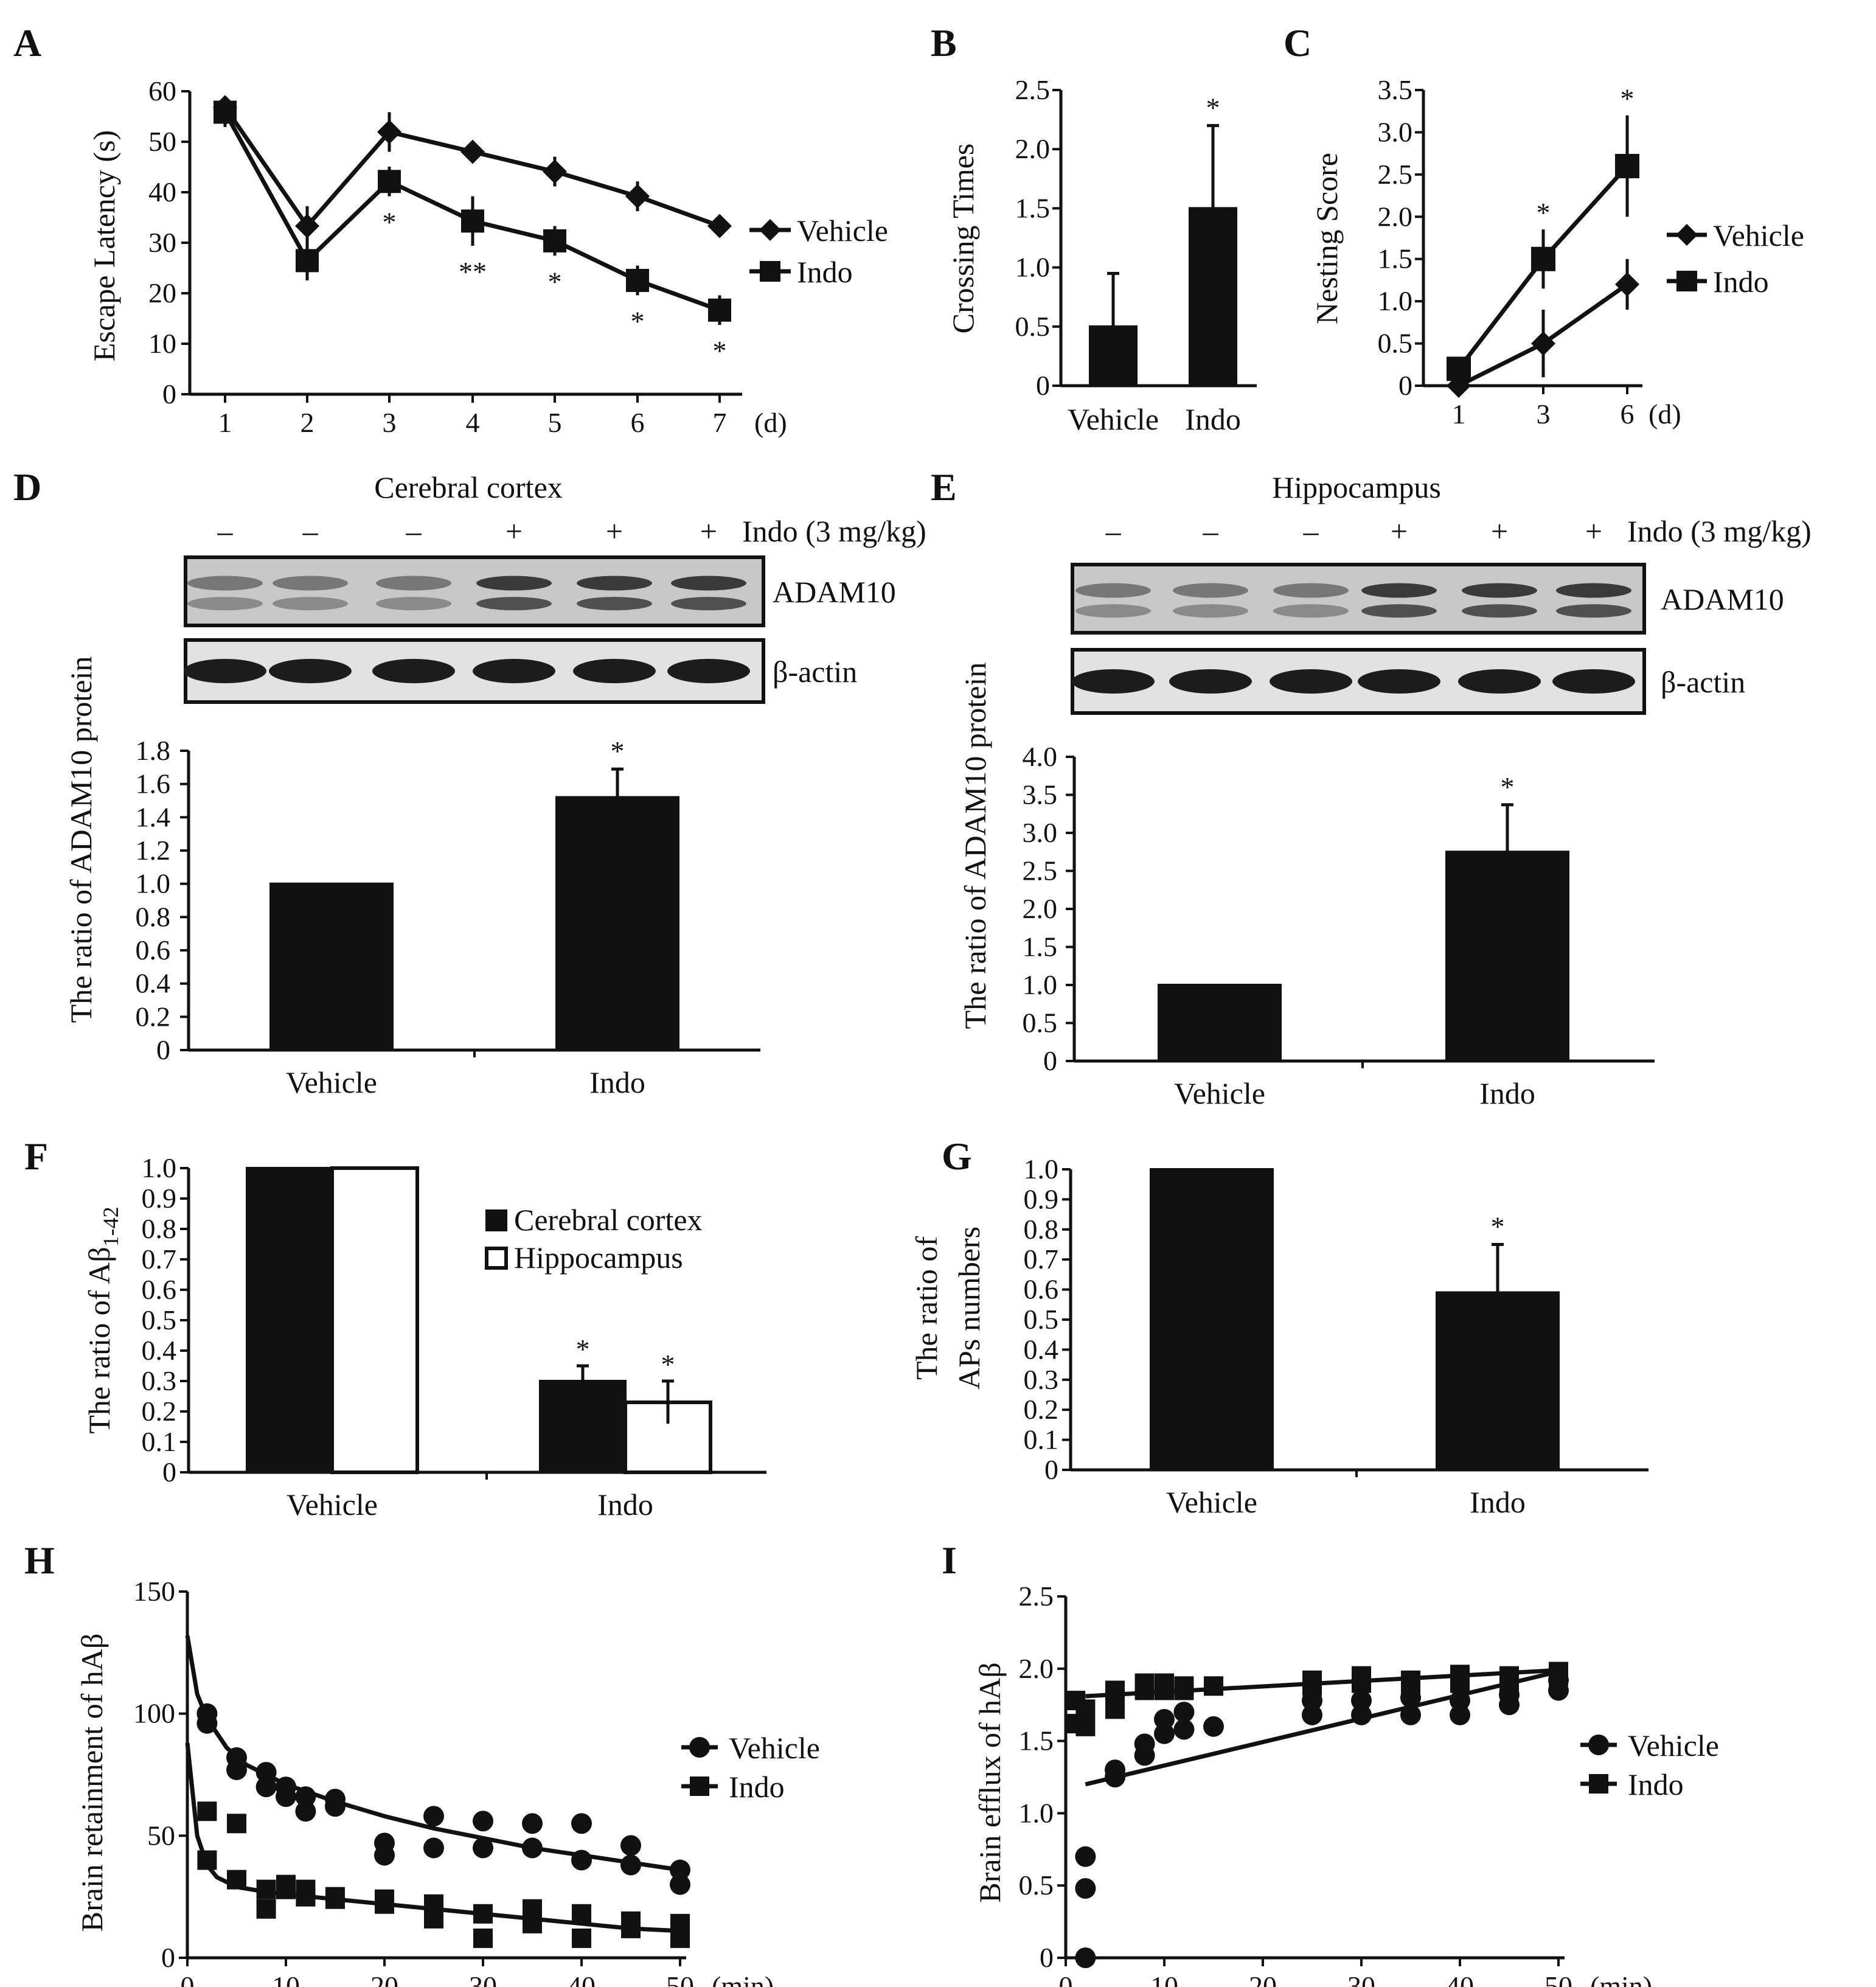 The width and height of the screenshot is (1876, 1987). I want to click on panel-f-ytick-label: 0.5, so click(159, 1319).